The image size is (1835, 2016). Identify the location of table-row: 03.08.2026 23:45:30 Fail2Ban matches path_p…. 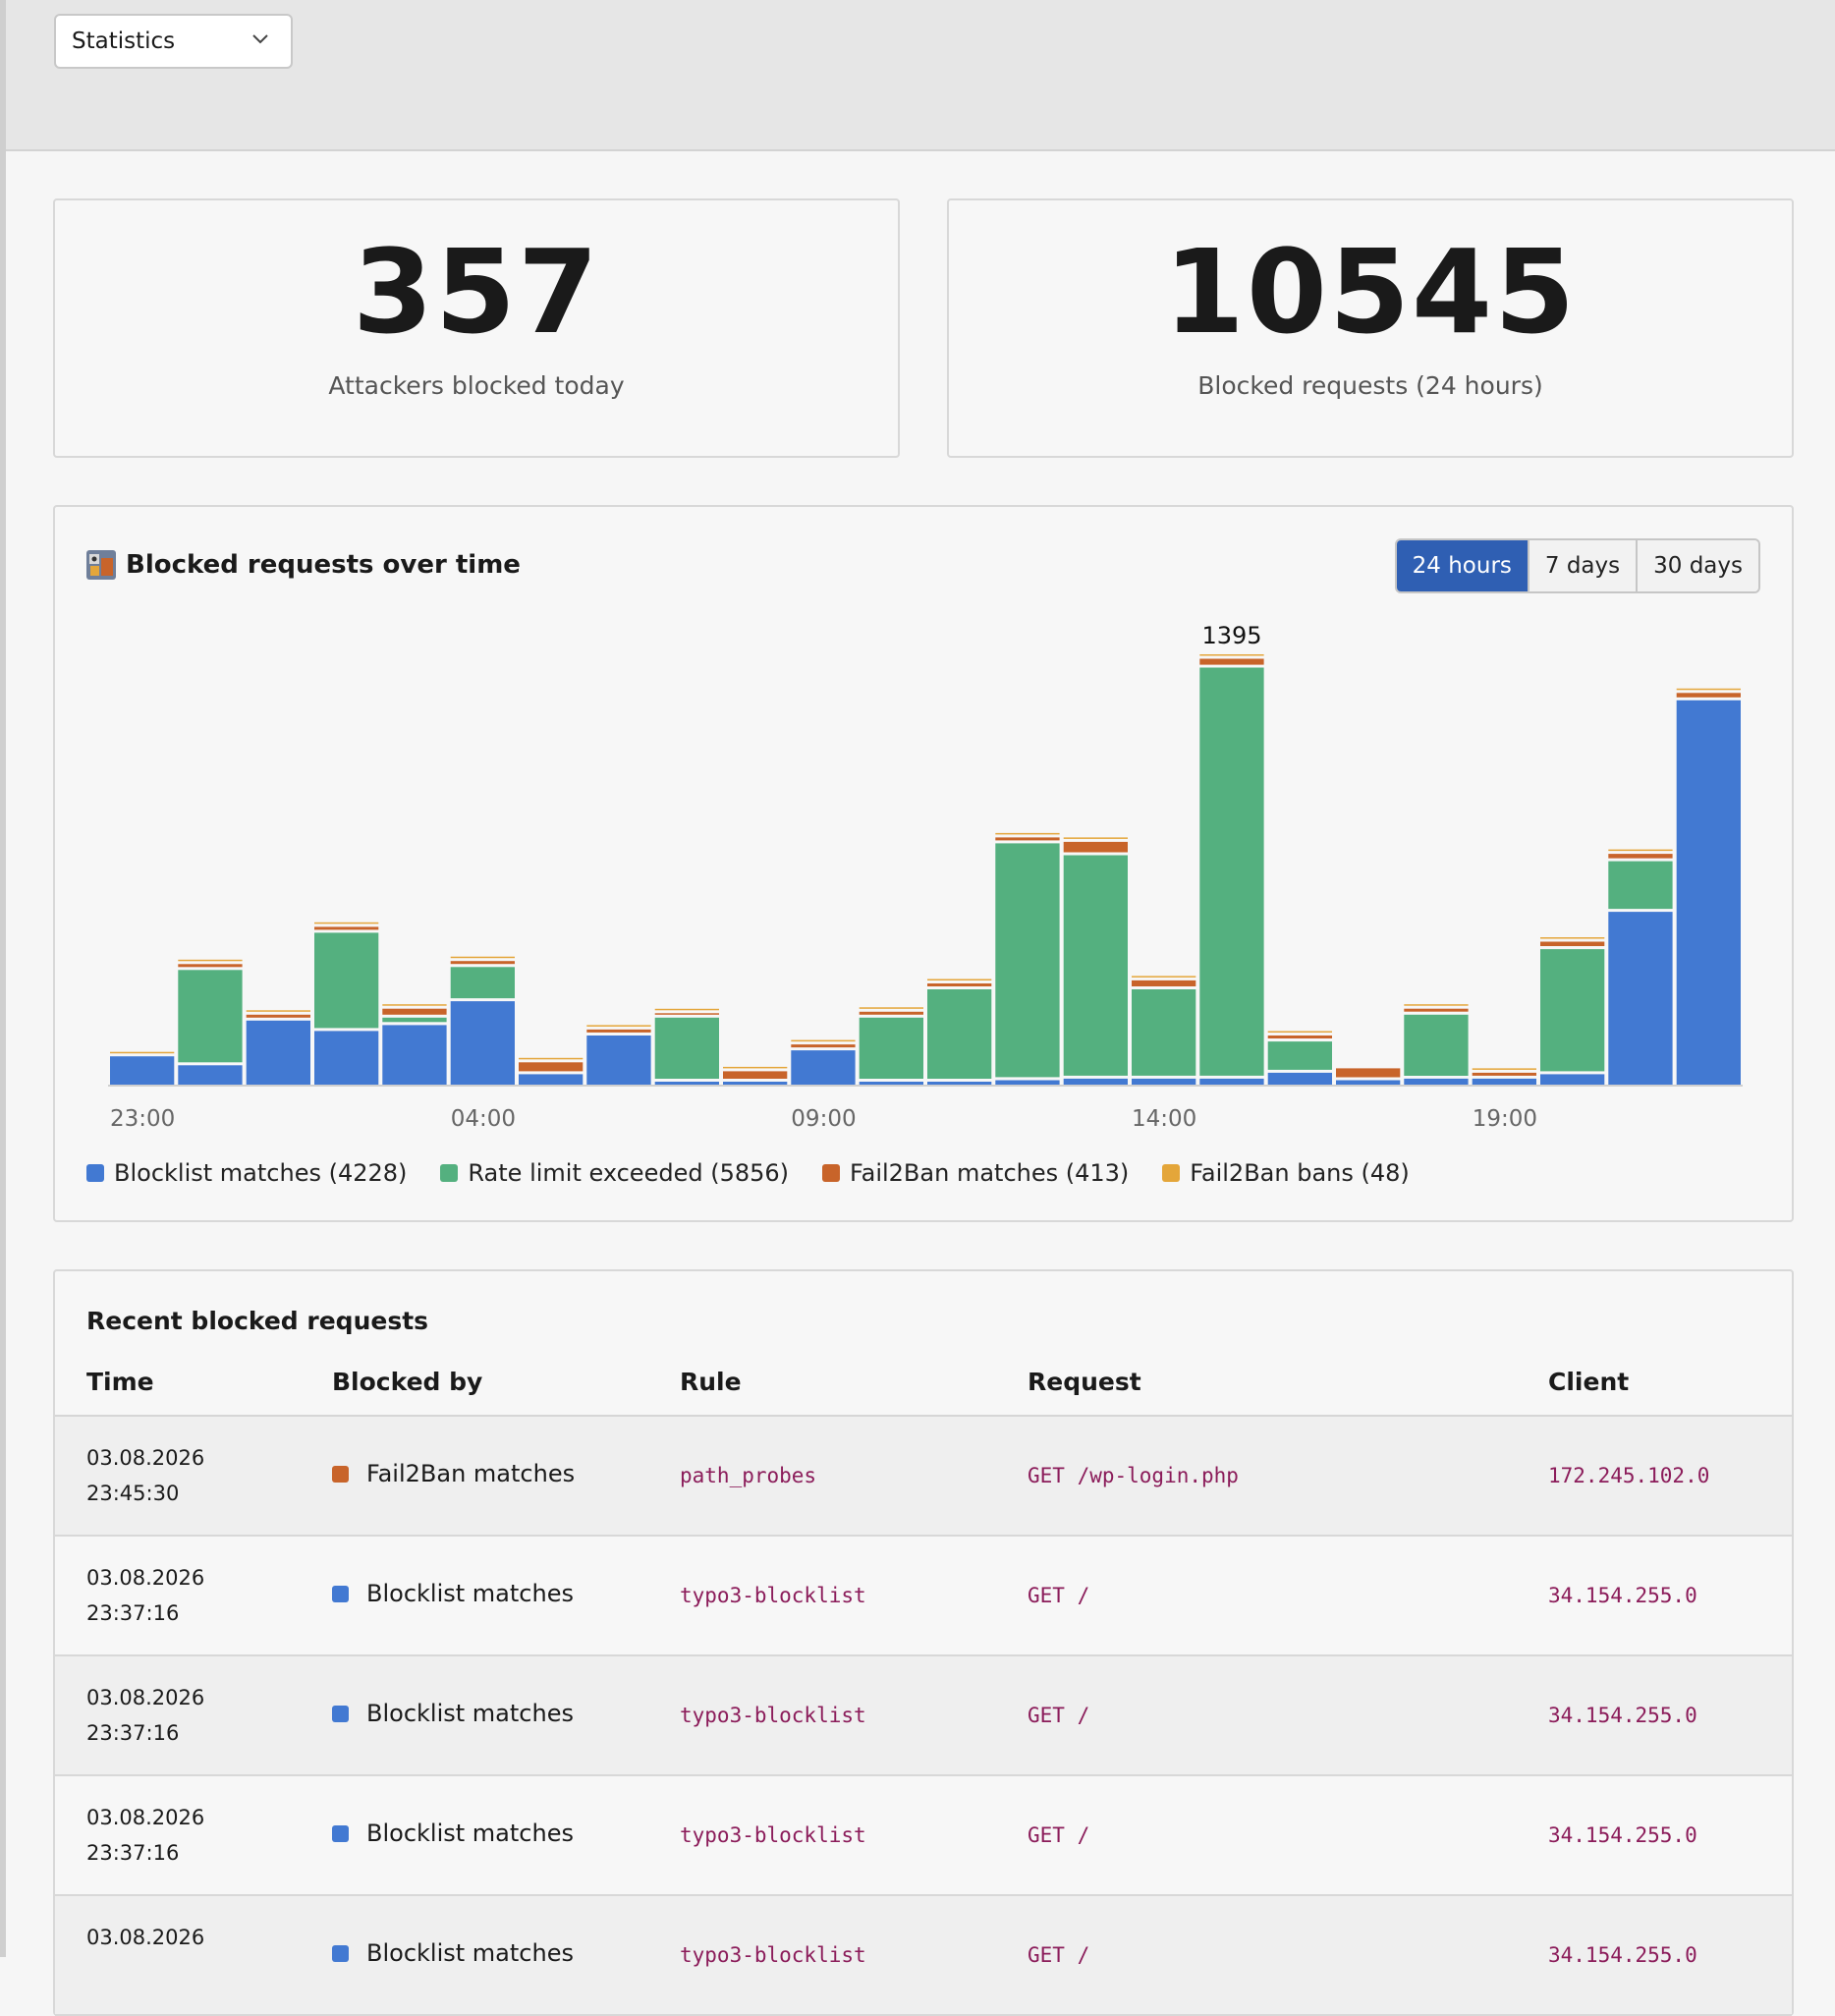
(923, 1477).